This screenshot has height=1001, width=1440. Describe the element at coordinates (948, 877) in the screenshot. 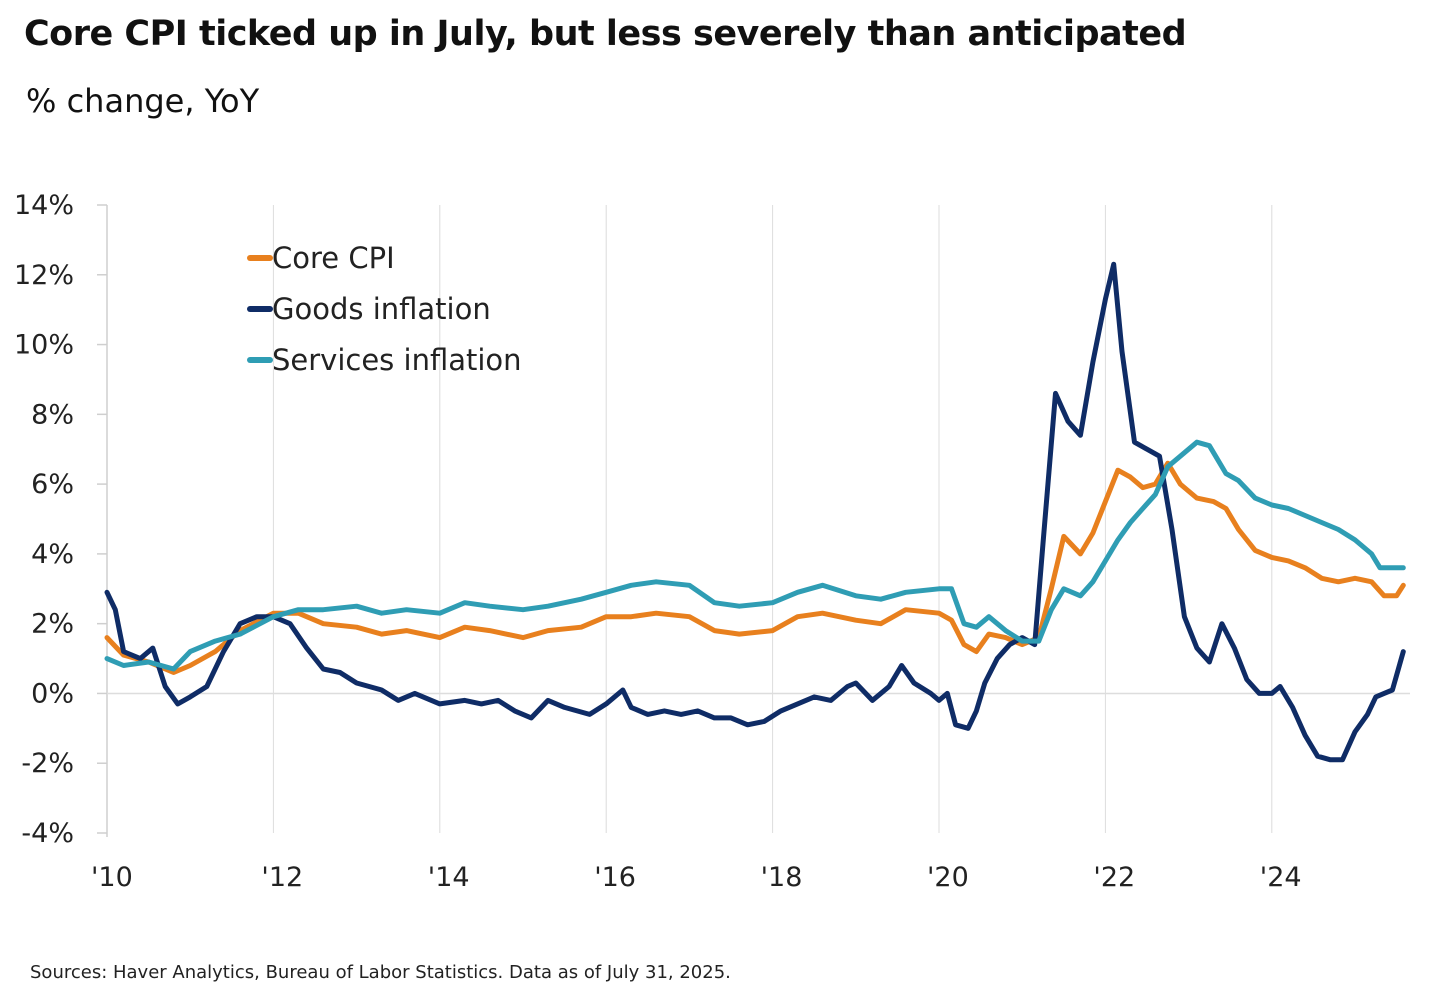

I see `x-tick-label: '20` at that location.